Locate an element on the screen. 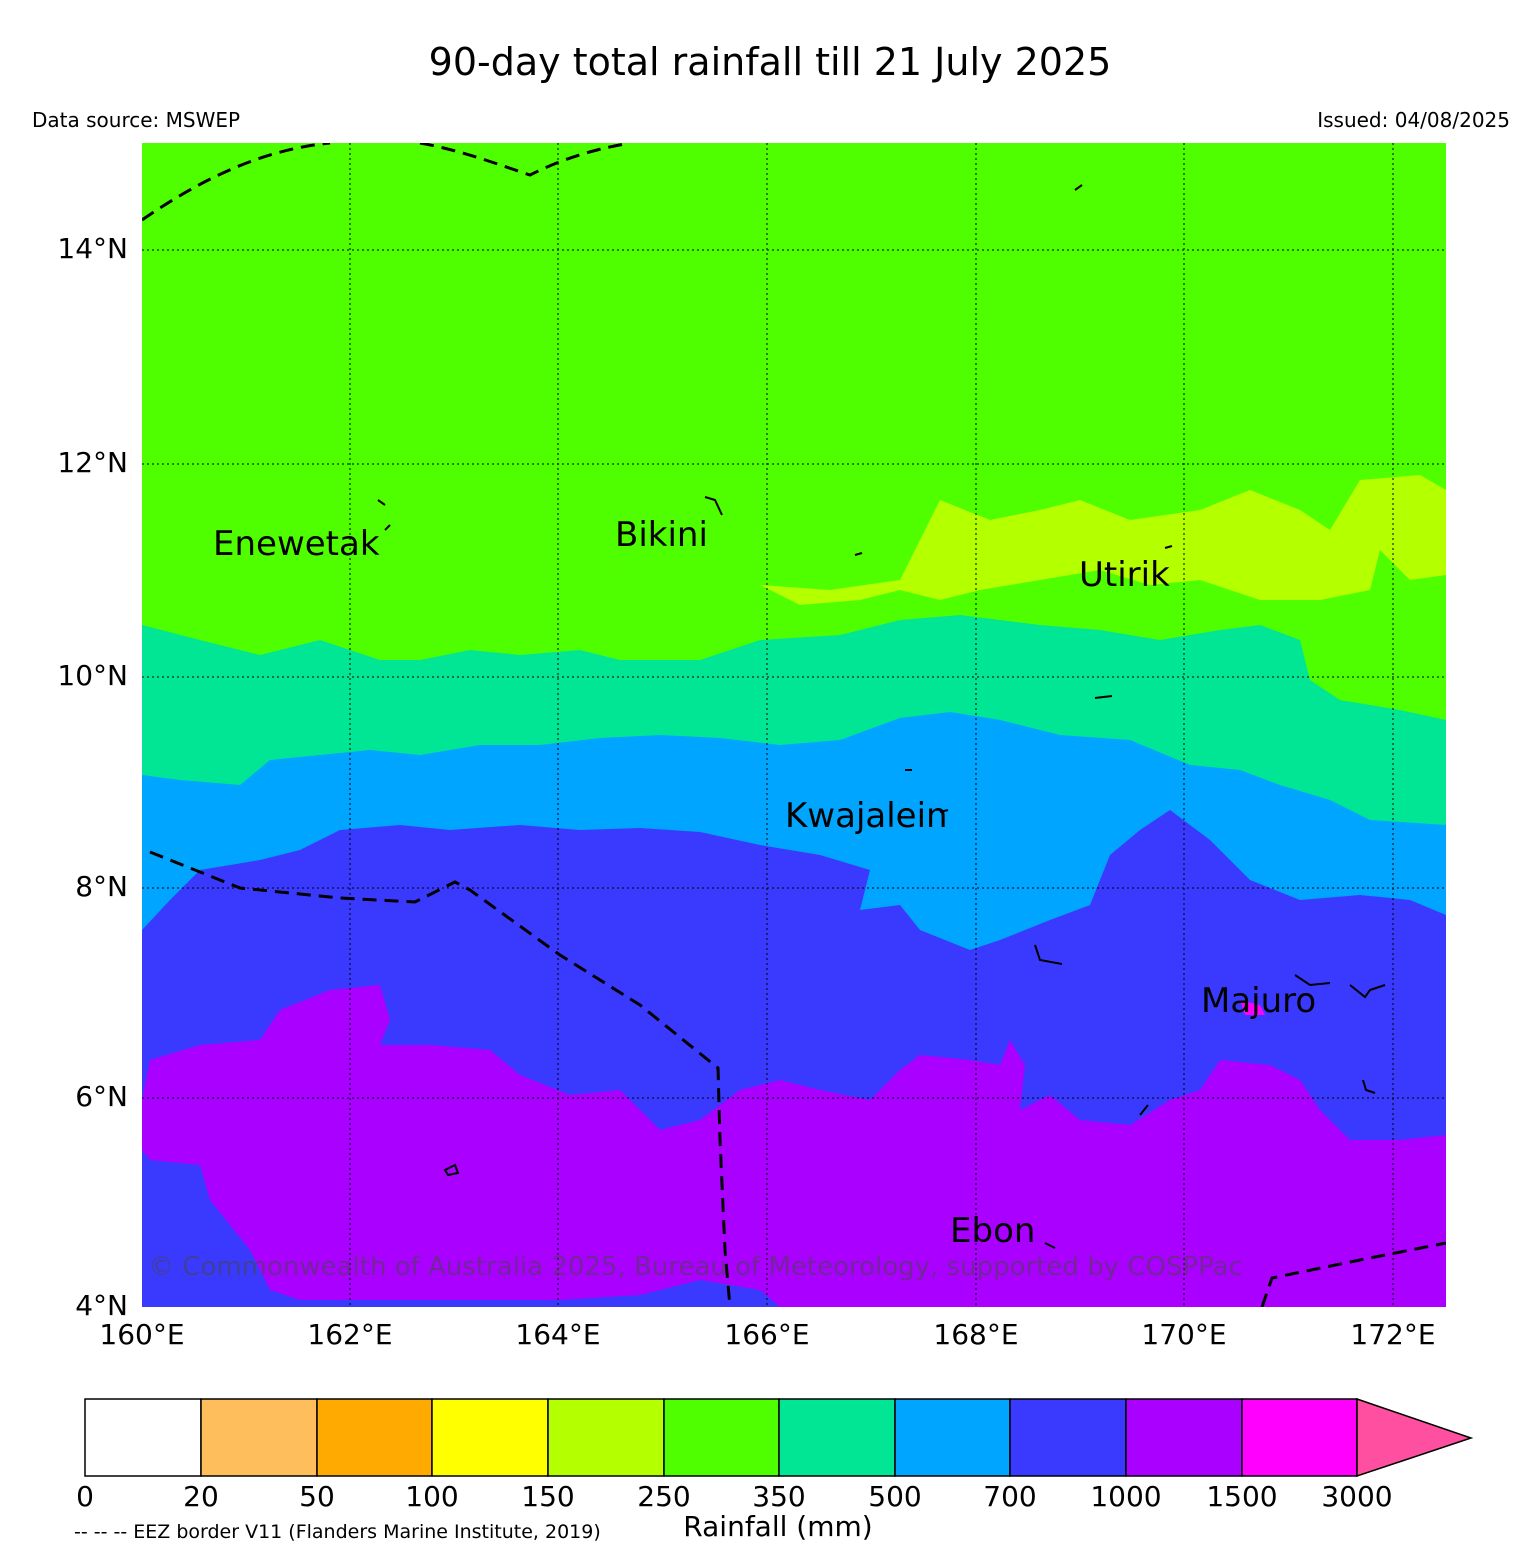 The image size is (1540, 1563). colorbar is located at coordinates (779, 1437).